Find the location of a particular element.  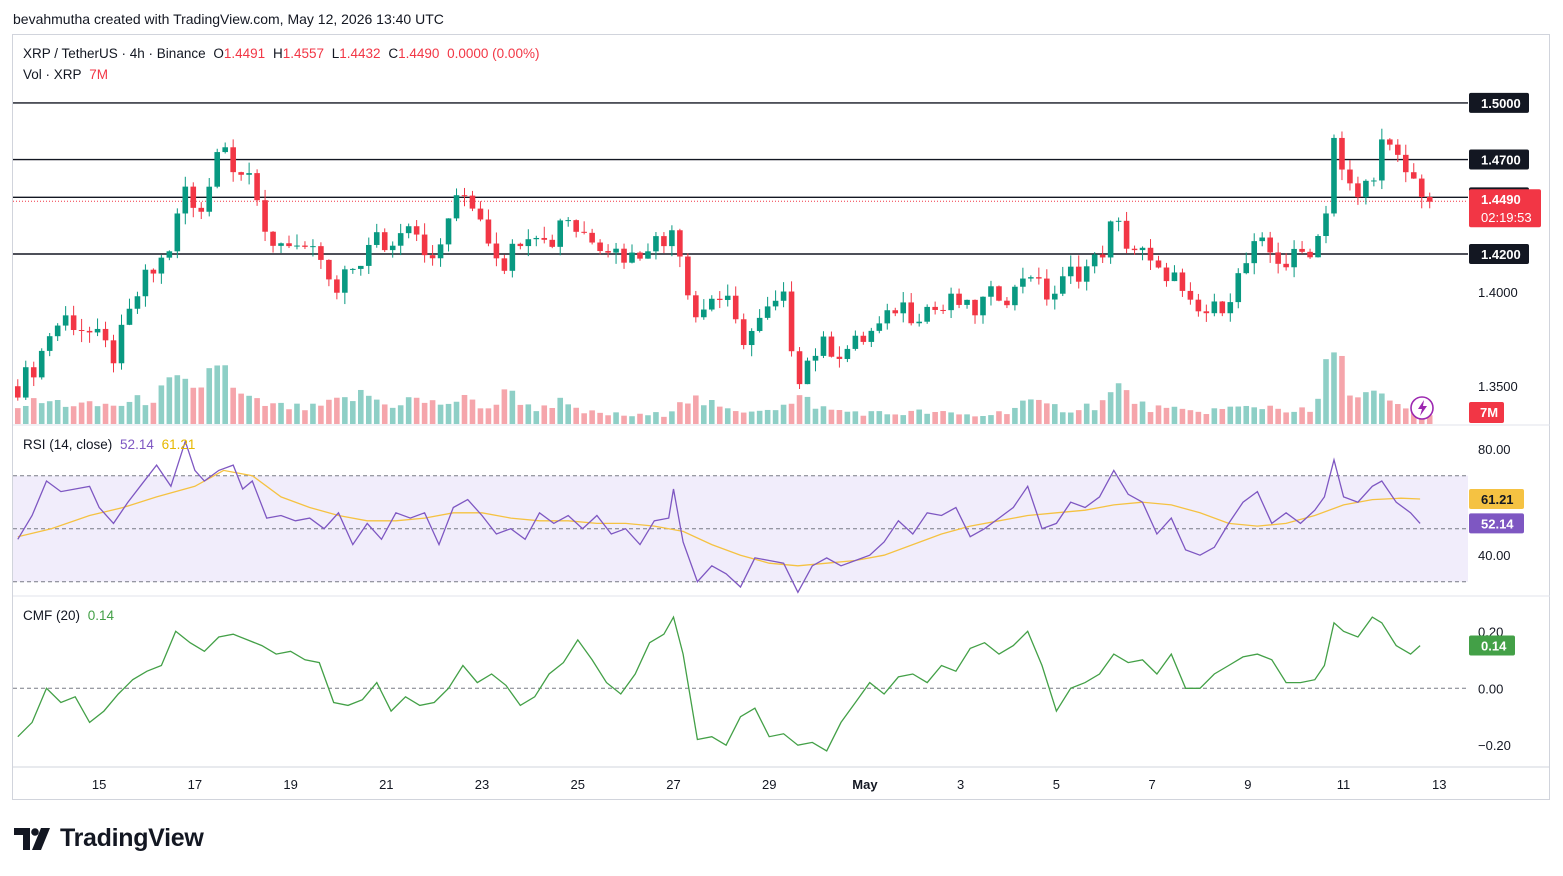

time-tick-label: 13 is located at coordinates (1439, 784).